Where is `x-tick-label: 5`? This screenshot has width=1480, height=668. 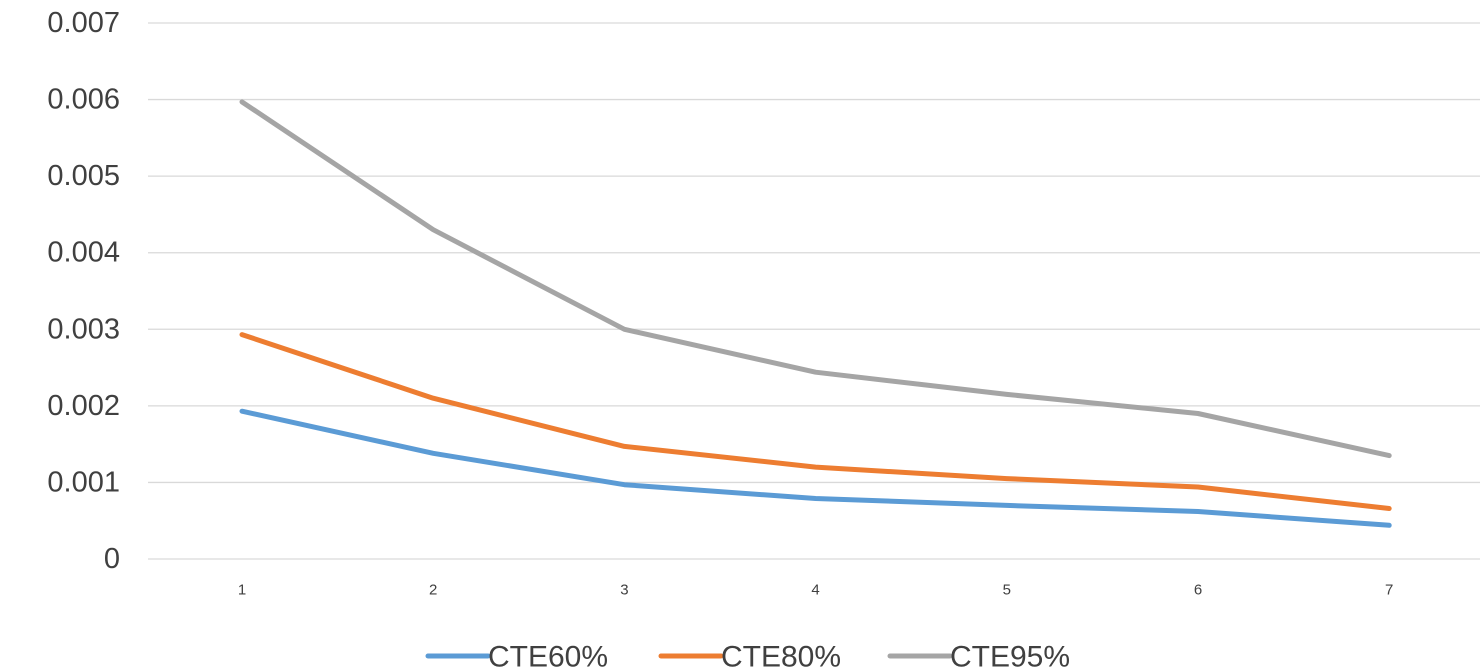
x-tick-label: 5 is located at coordinates (1007, 590).